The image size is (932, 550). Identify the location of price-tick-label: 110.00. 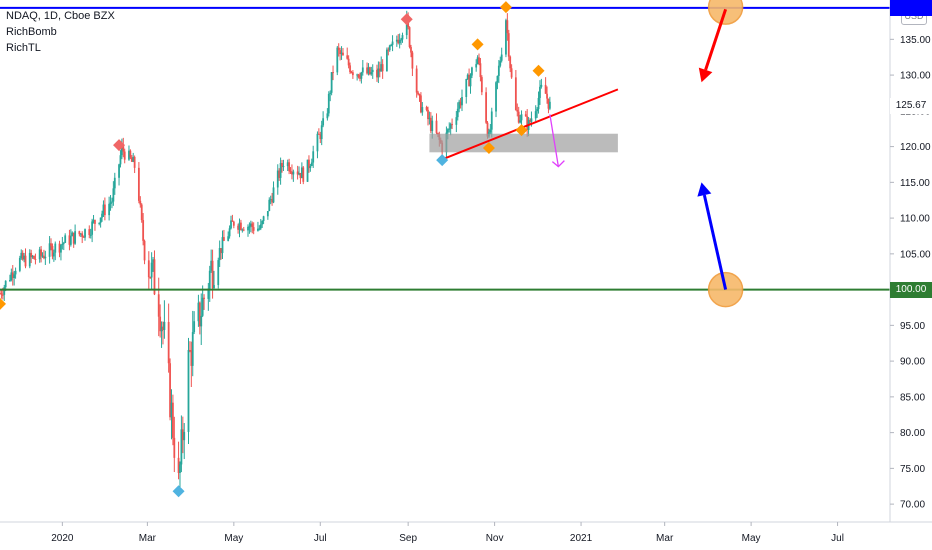
(915, 219).